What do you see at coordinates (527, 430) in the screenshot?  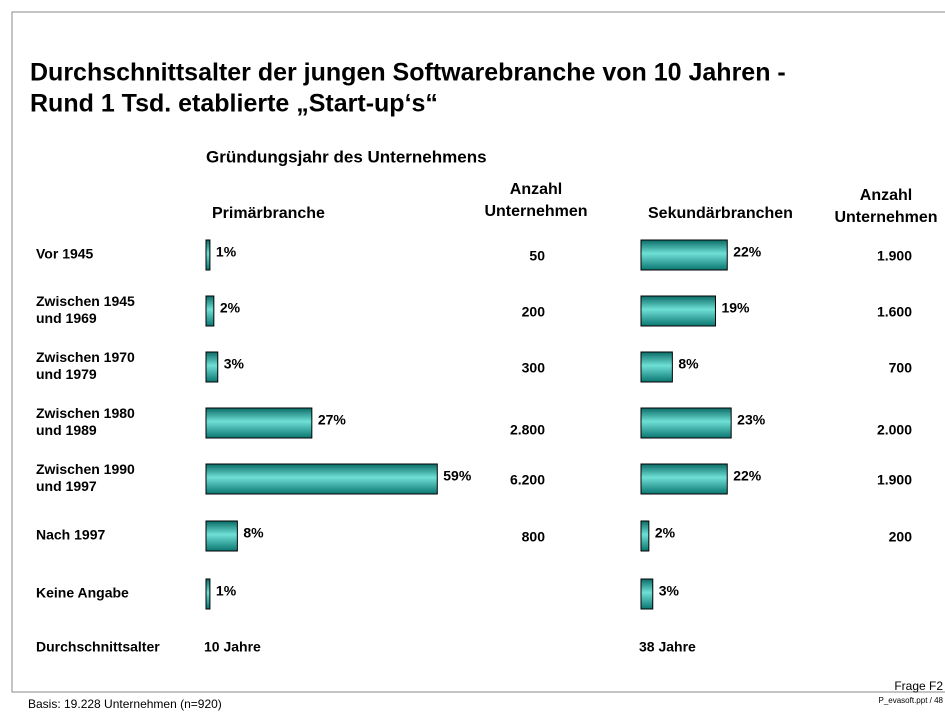 I see `count: 2.800` at bounding box center [527, 430].